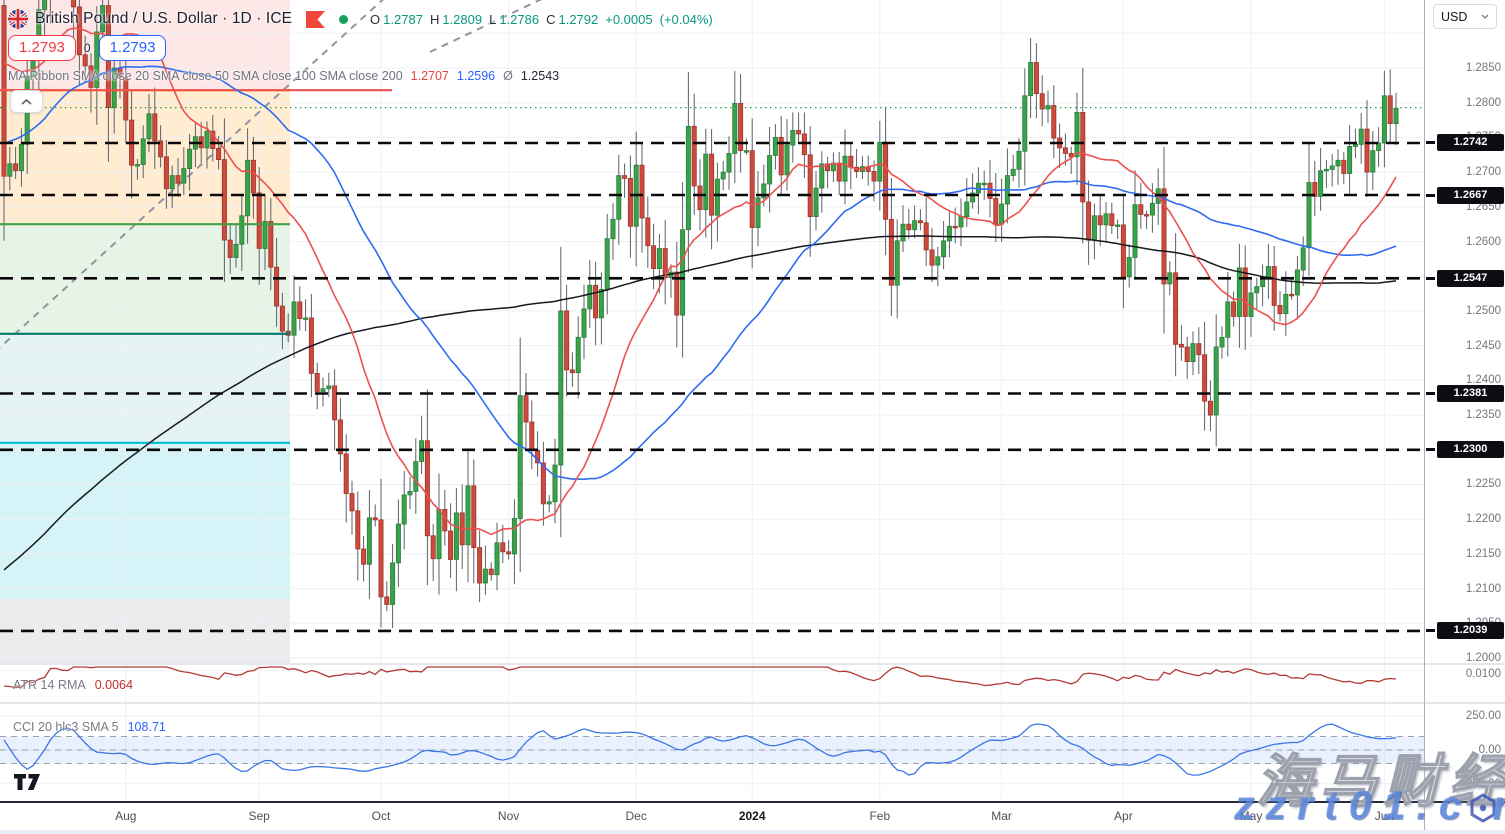 The image size is (1505, 834). I want to click on high-label: H, so click(434, 19).